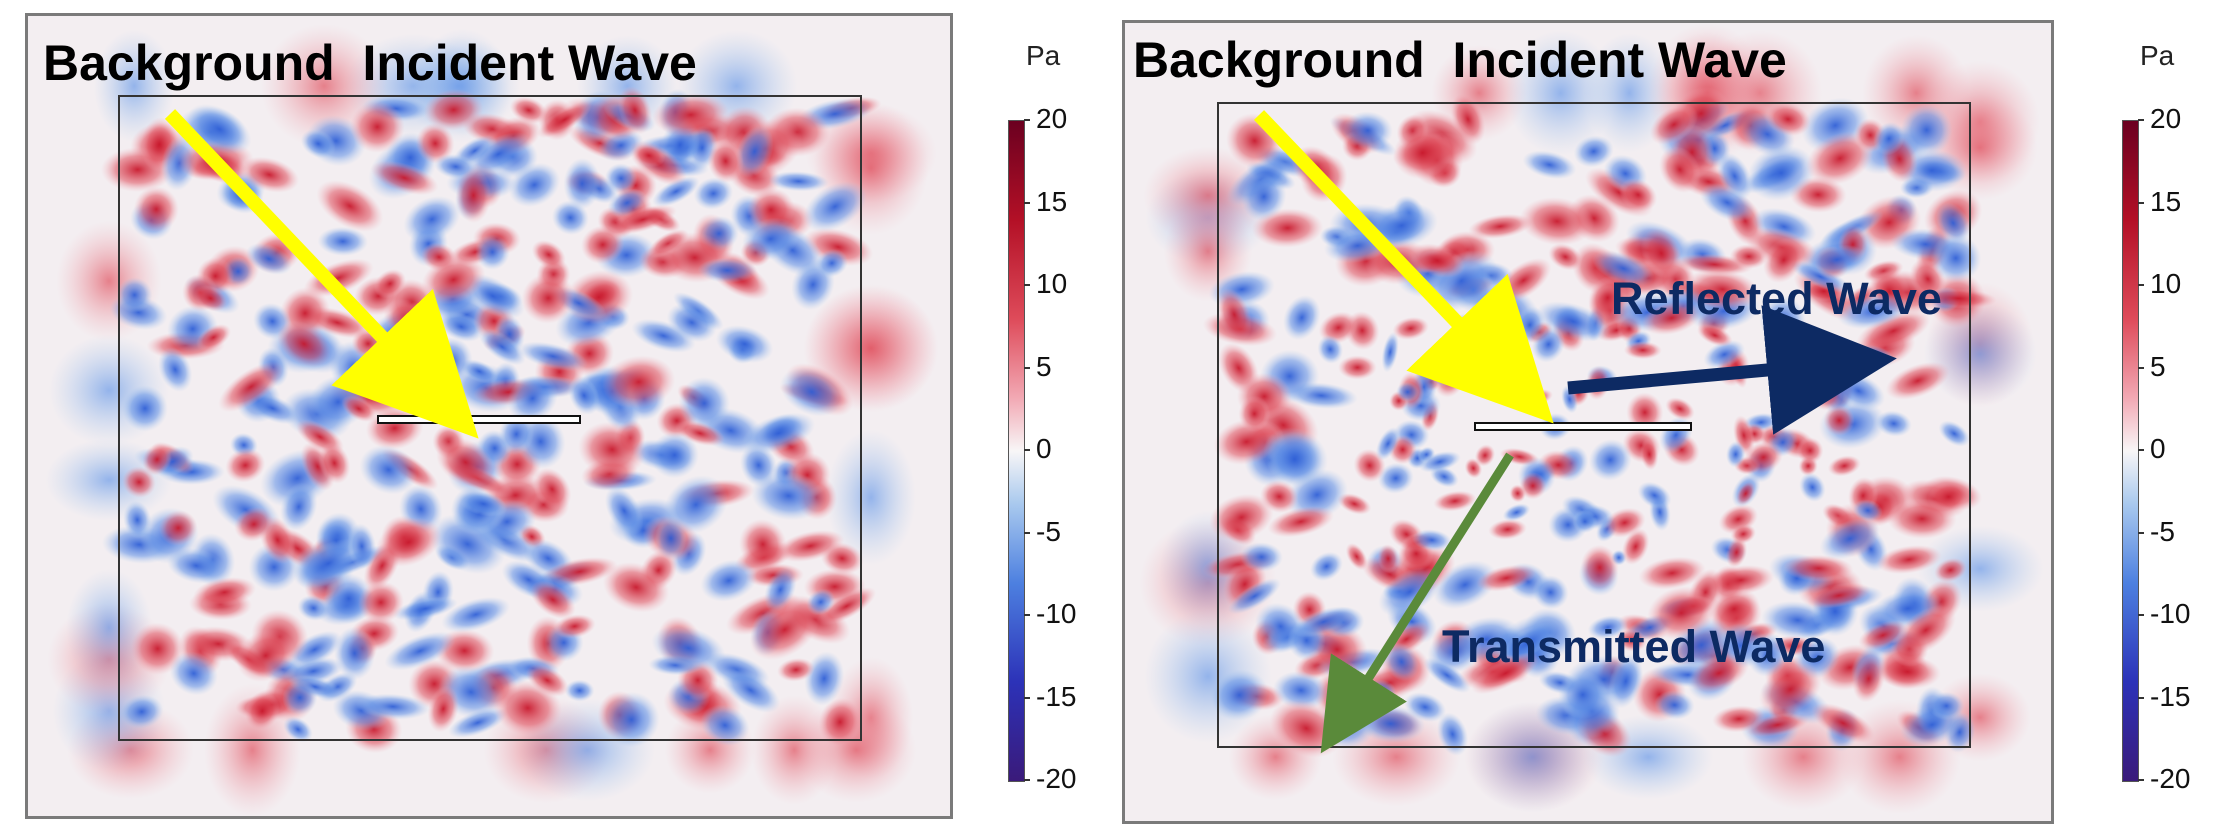  Describe the element at coordinates (2168, 420) in the screenshot. I see `colorbar-right: Pa 20 15 10 5 0 -5 -10 -15 -20` at that location.